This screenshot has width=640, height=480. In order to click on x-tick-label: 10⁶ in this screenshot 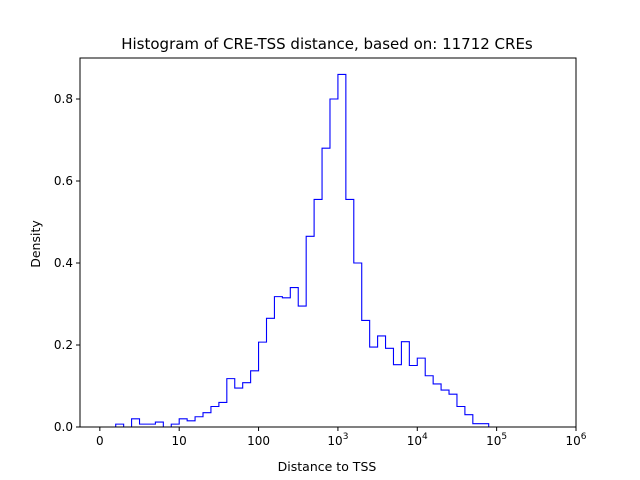, I will do `click(575, 440)`.